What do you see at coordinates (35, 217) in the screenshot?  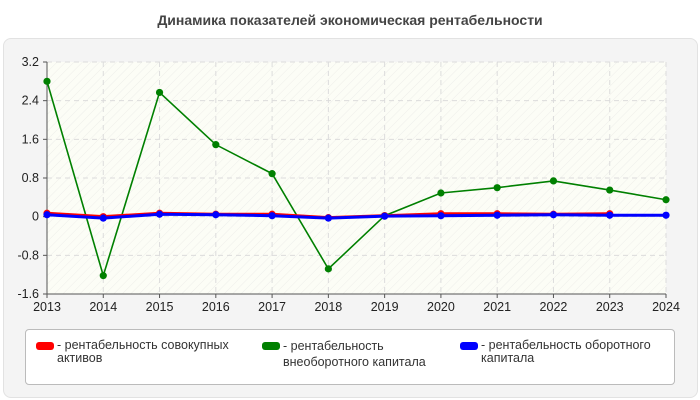 I see `y-tick-label: 0` at bounding box center [35, 217].